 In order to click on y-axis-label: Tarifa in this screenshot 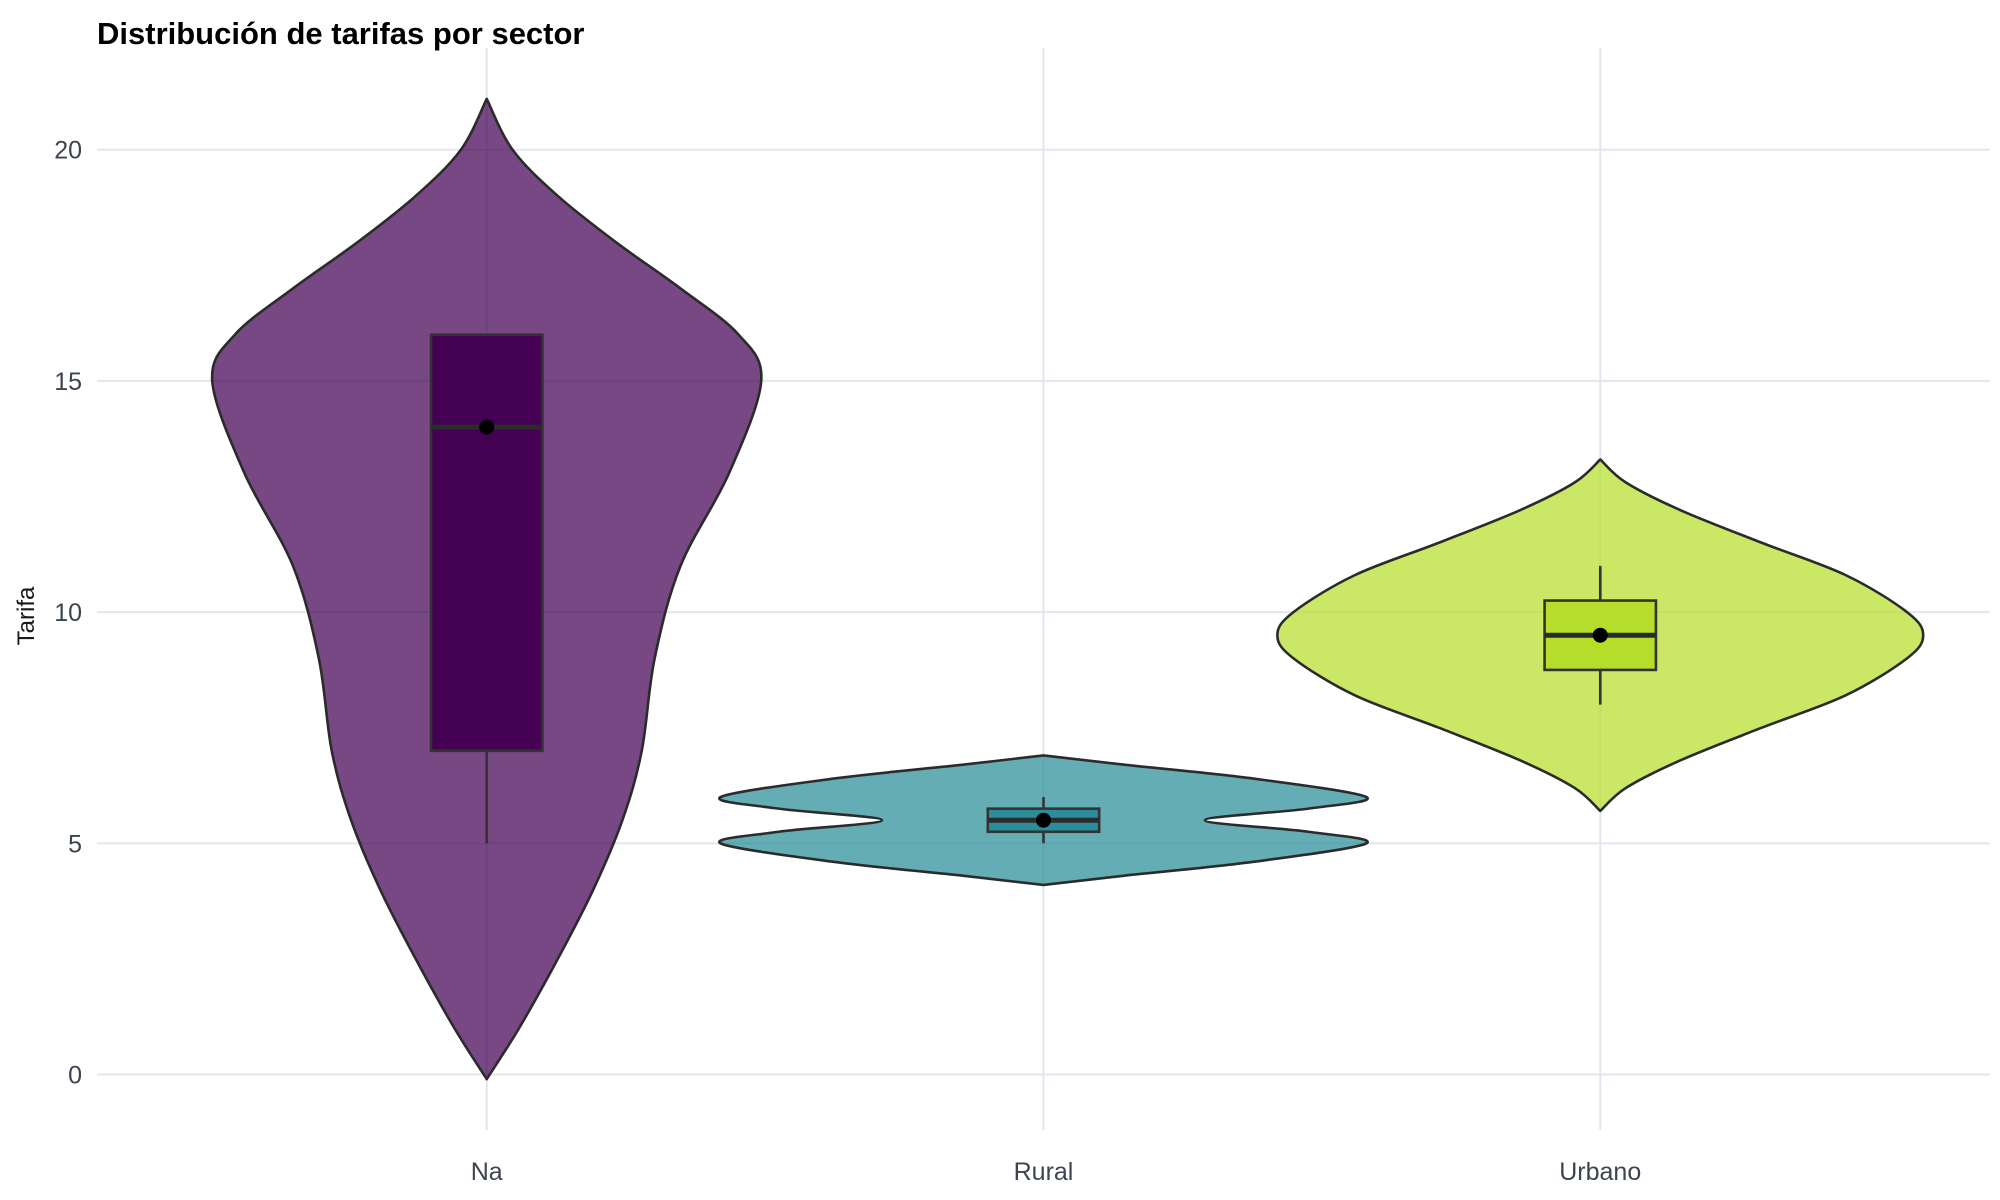, I will do `click(26, 615)`.